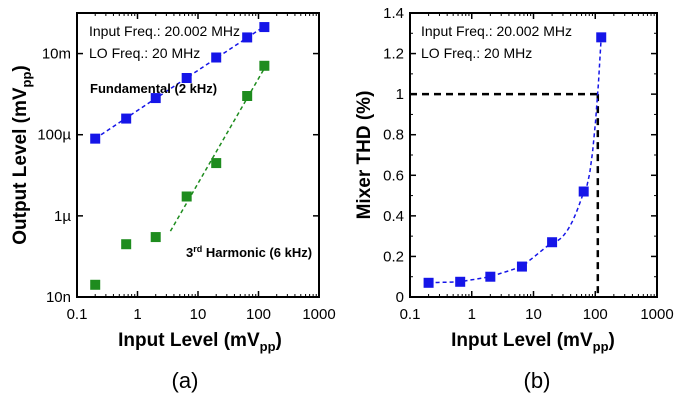  What do you see at coordinates (393, 13) in the screenshot?
I see `y-tick-label: 1.4` at bounding box center [393, 13].